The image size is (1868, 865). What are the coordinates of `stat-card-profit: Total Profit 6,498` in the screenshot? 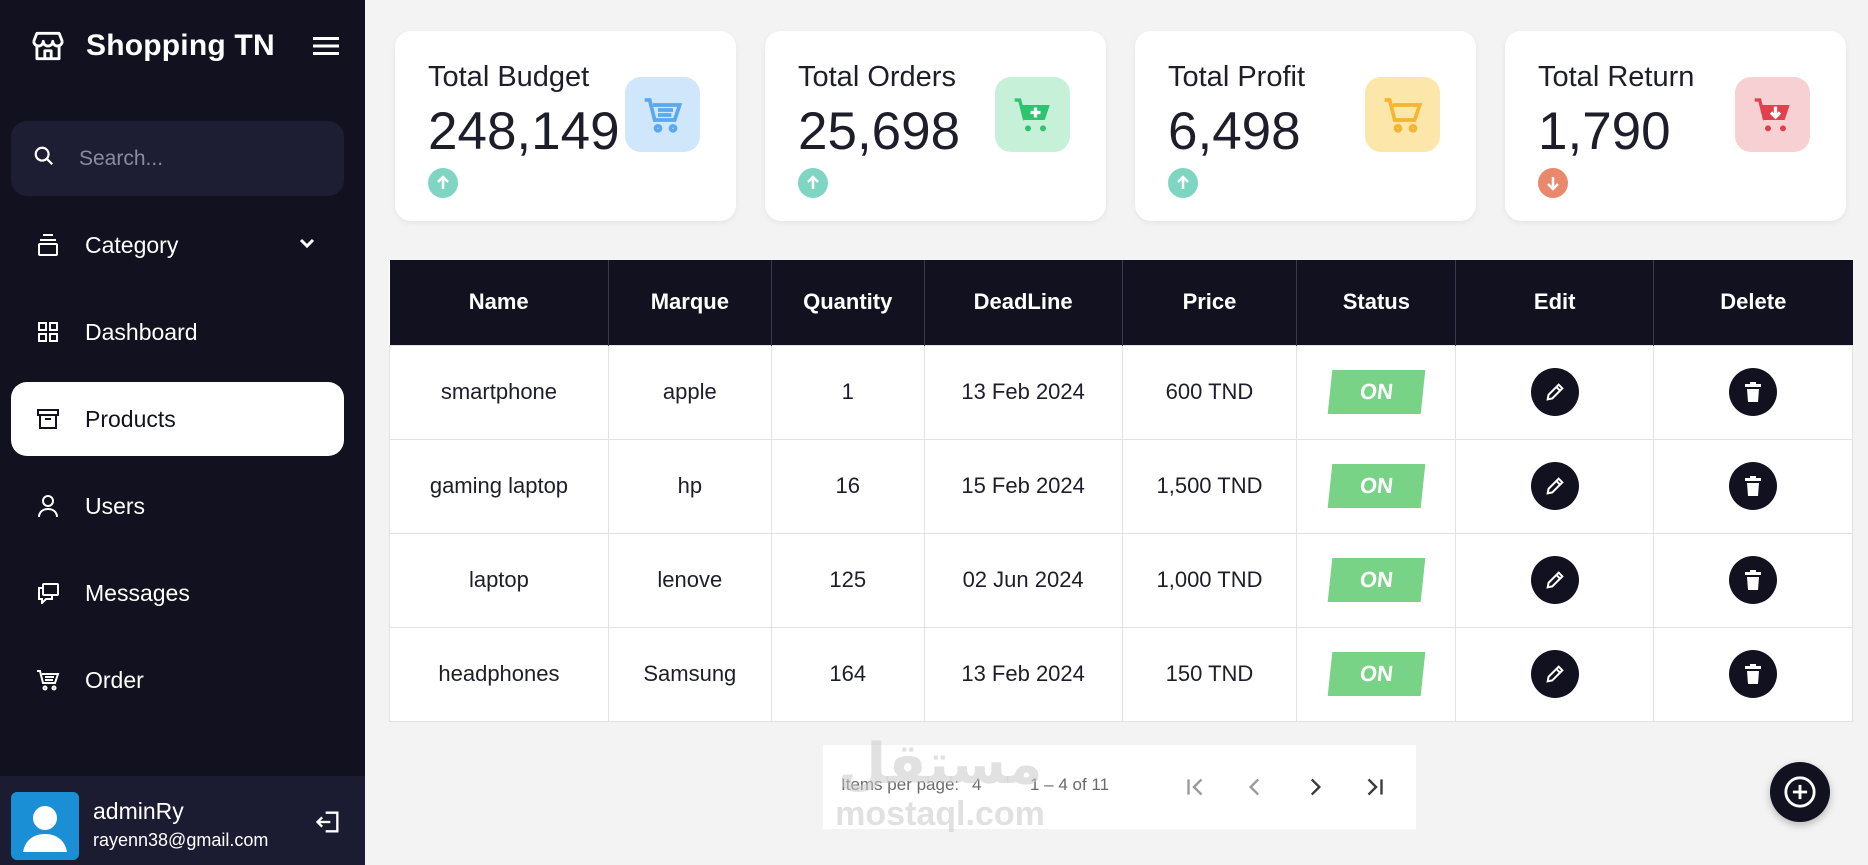 It's located at (1305, 126).